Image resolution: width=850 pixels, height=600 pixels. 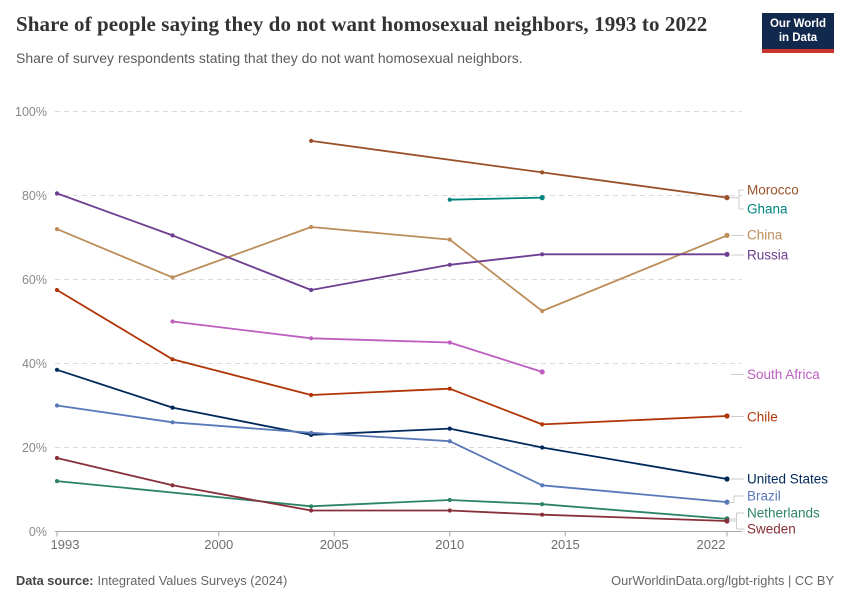 I want to click on entity-label-netherlands: Netherlands, so click(x=783, y=513).